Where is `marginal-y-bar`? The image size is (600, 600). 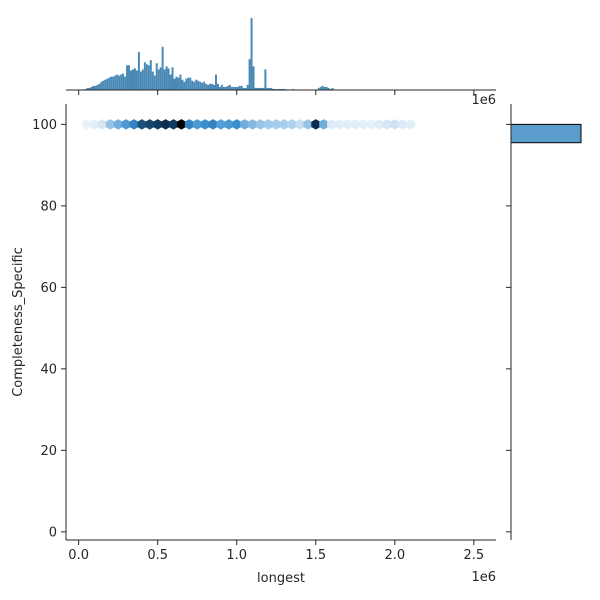 marginal-y-bar is located at coordinates (546, 133).